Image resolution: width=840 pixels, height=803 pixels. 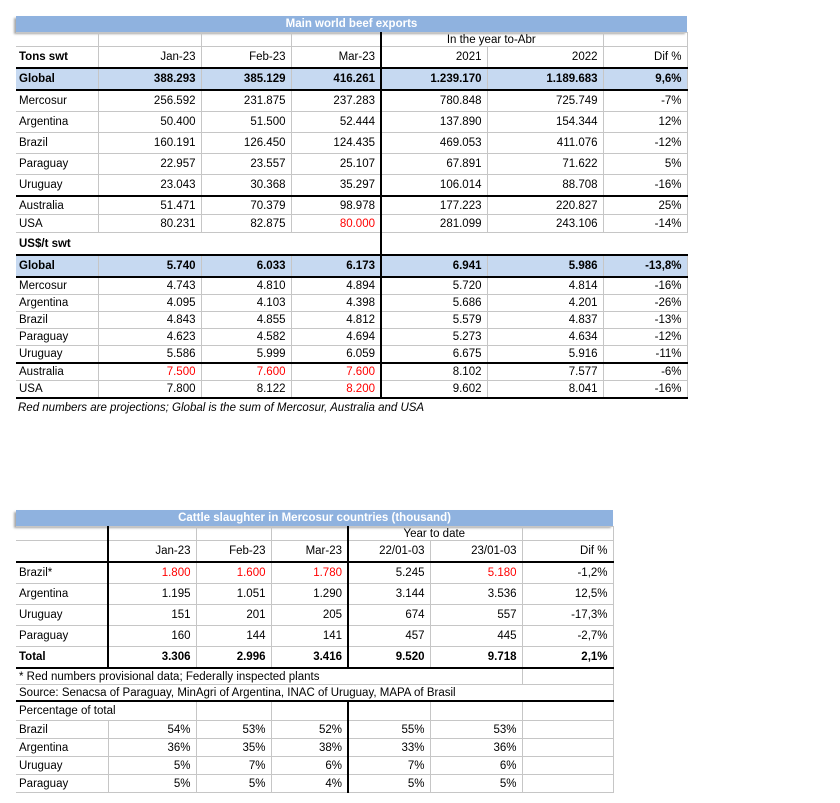 What do you see at coordinates (645, 57) in the screenshot?
I see `header-cell: Dif %` at bounding box center [645, 57].